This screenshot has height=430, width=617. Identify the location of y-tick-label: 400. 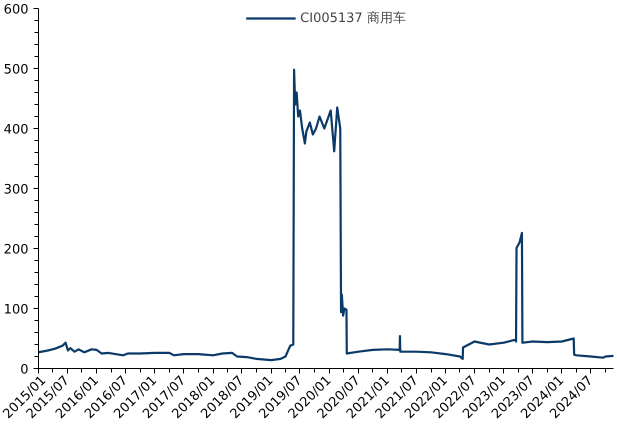
(16, 130).